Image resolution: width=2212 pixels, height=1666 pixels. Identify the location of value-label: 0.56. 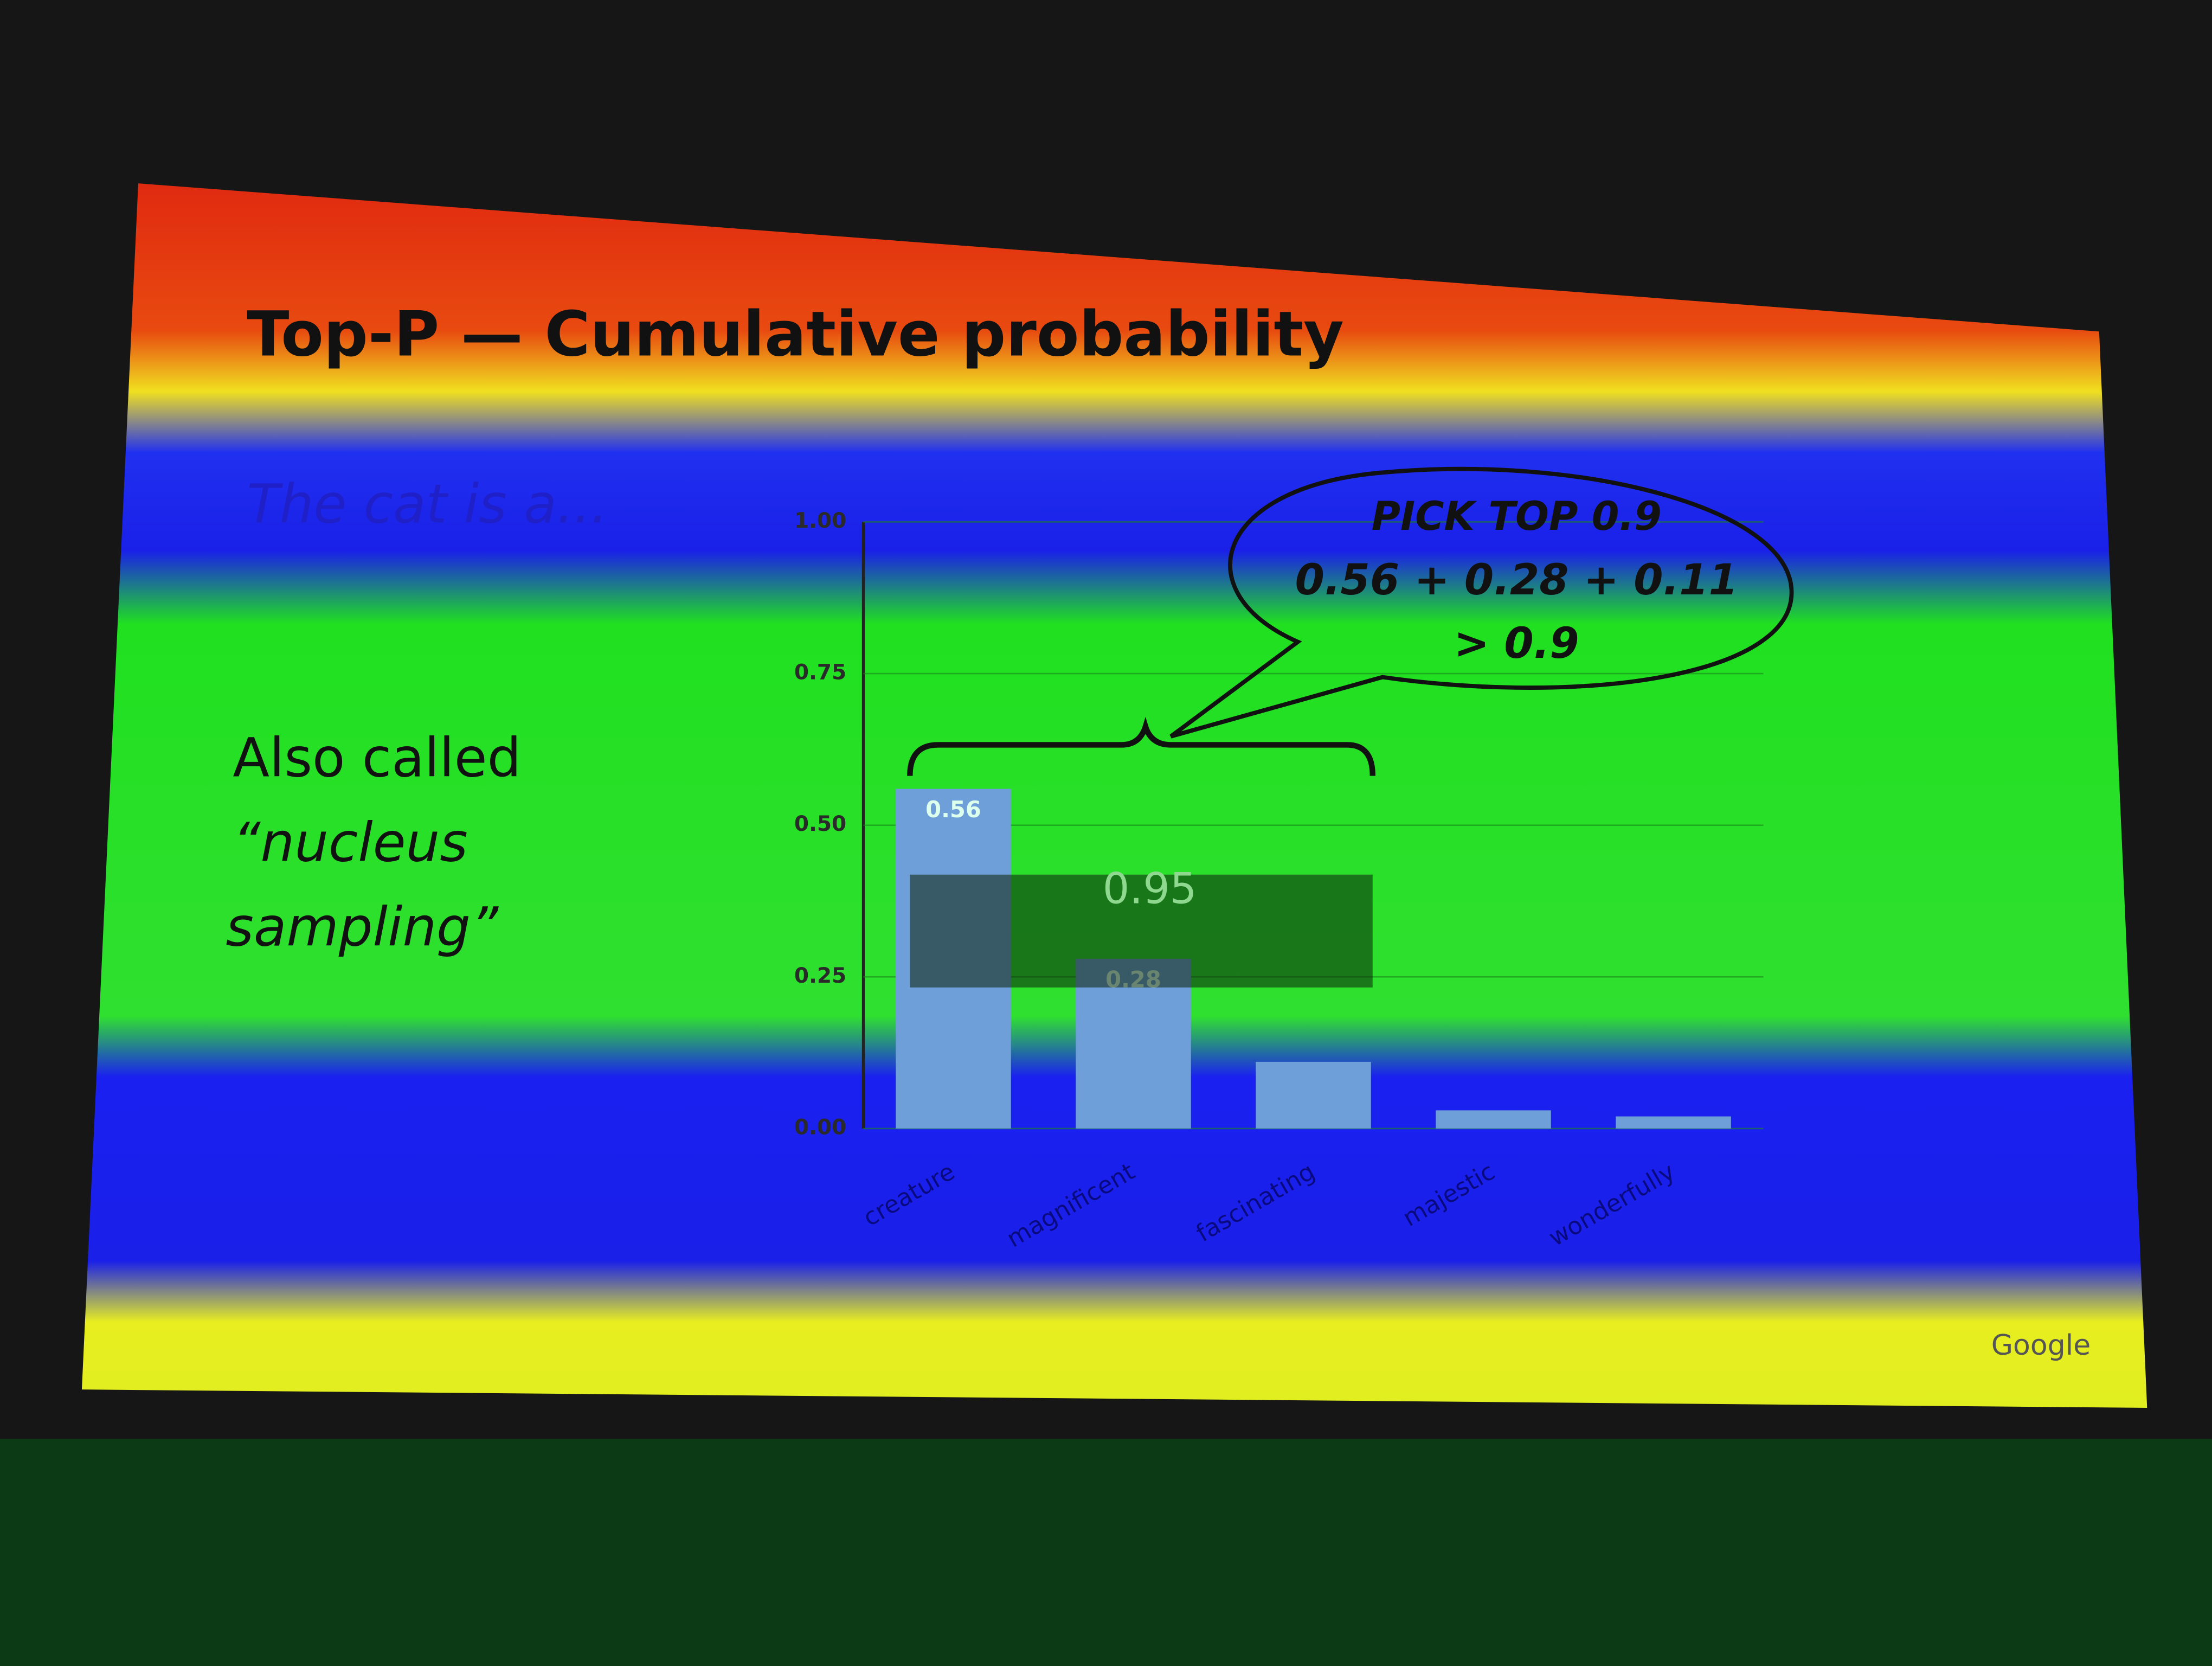
(953, 810).